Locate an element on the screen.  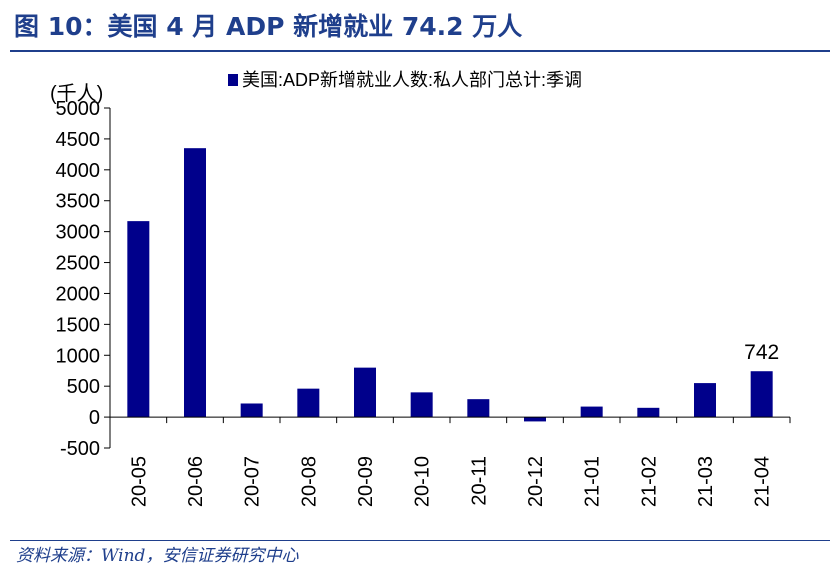
x-tick-label: 20-08 is located at coordinates (309, 481).